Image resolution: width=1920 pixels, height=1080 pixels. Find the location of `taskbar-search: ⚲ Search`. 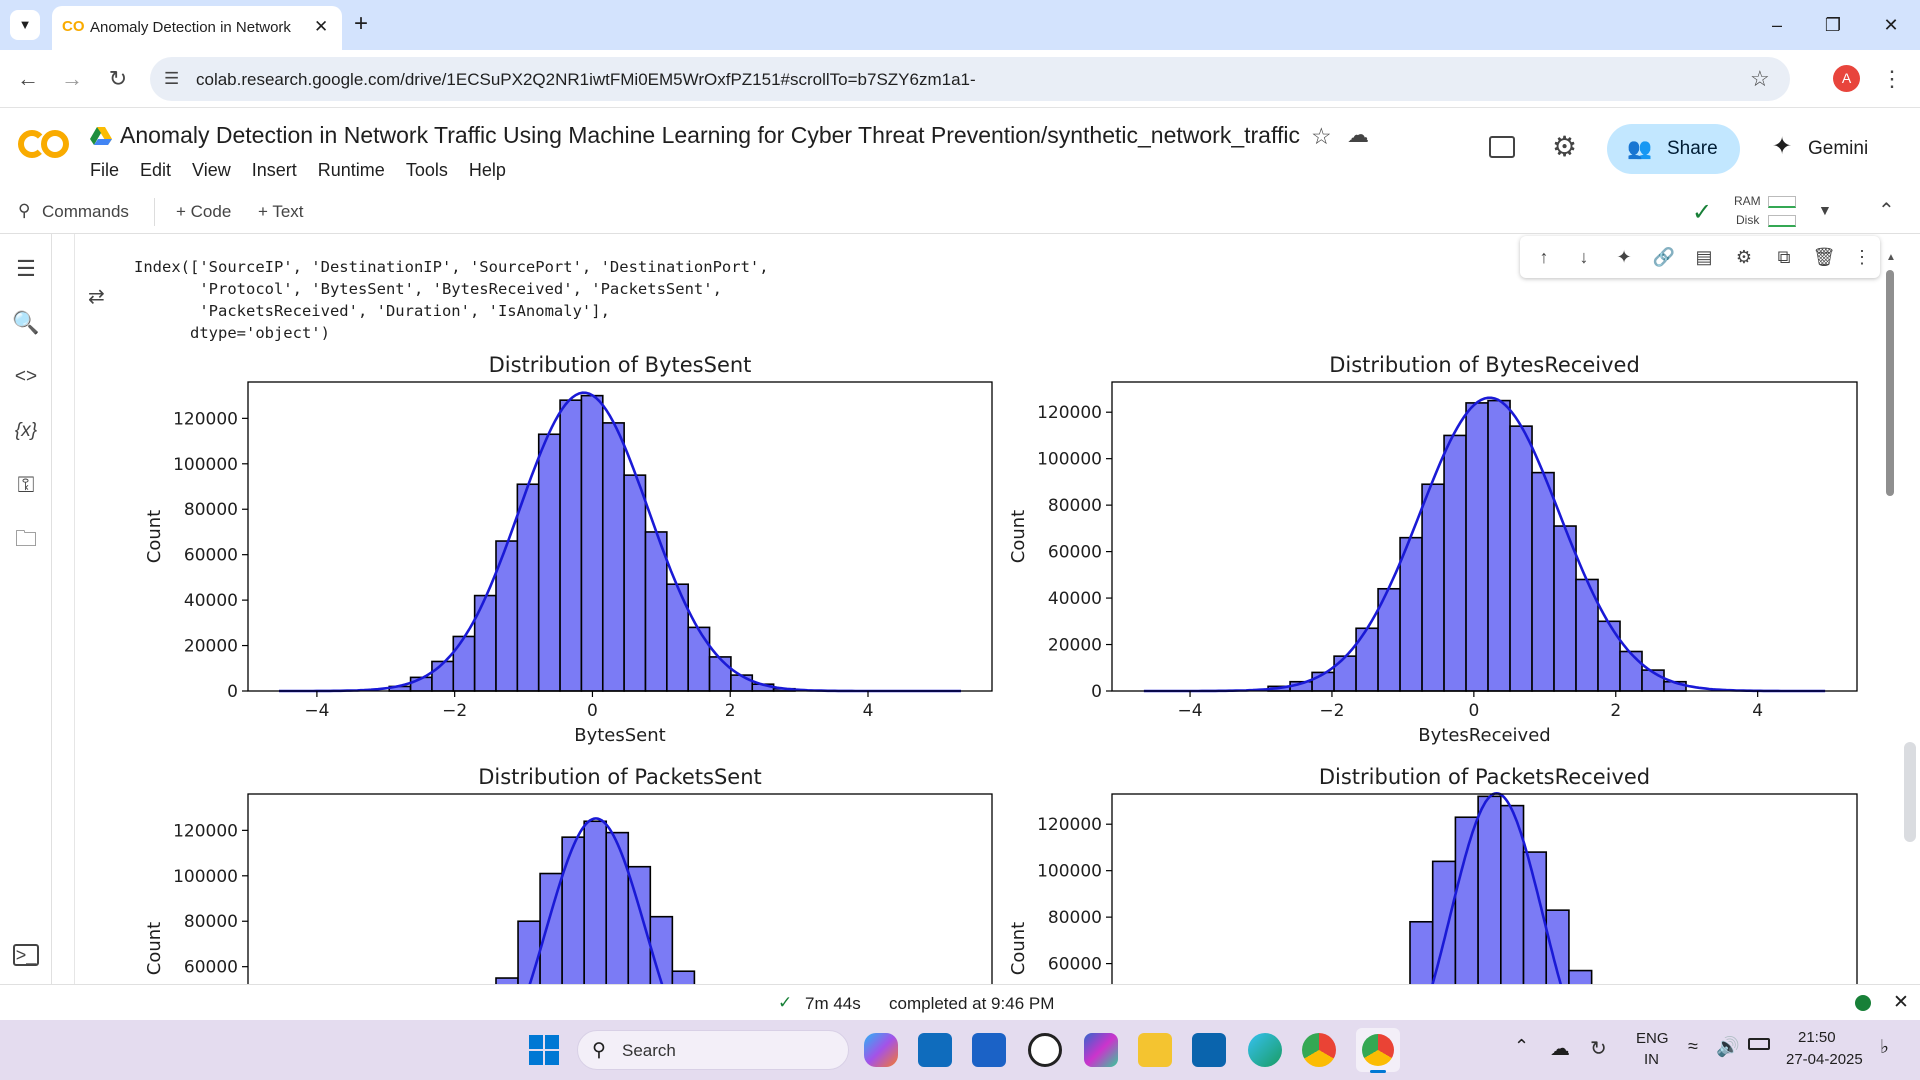

taskbar-search: ⚲ Search is located at coordinates (713, 1050).